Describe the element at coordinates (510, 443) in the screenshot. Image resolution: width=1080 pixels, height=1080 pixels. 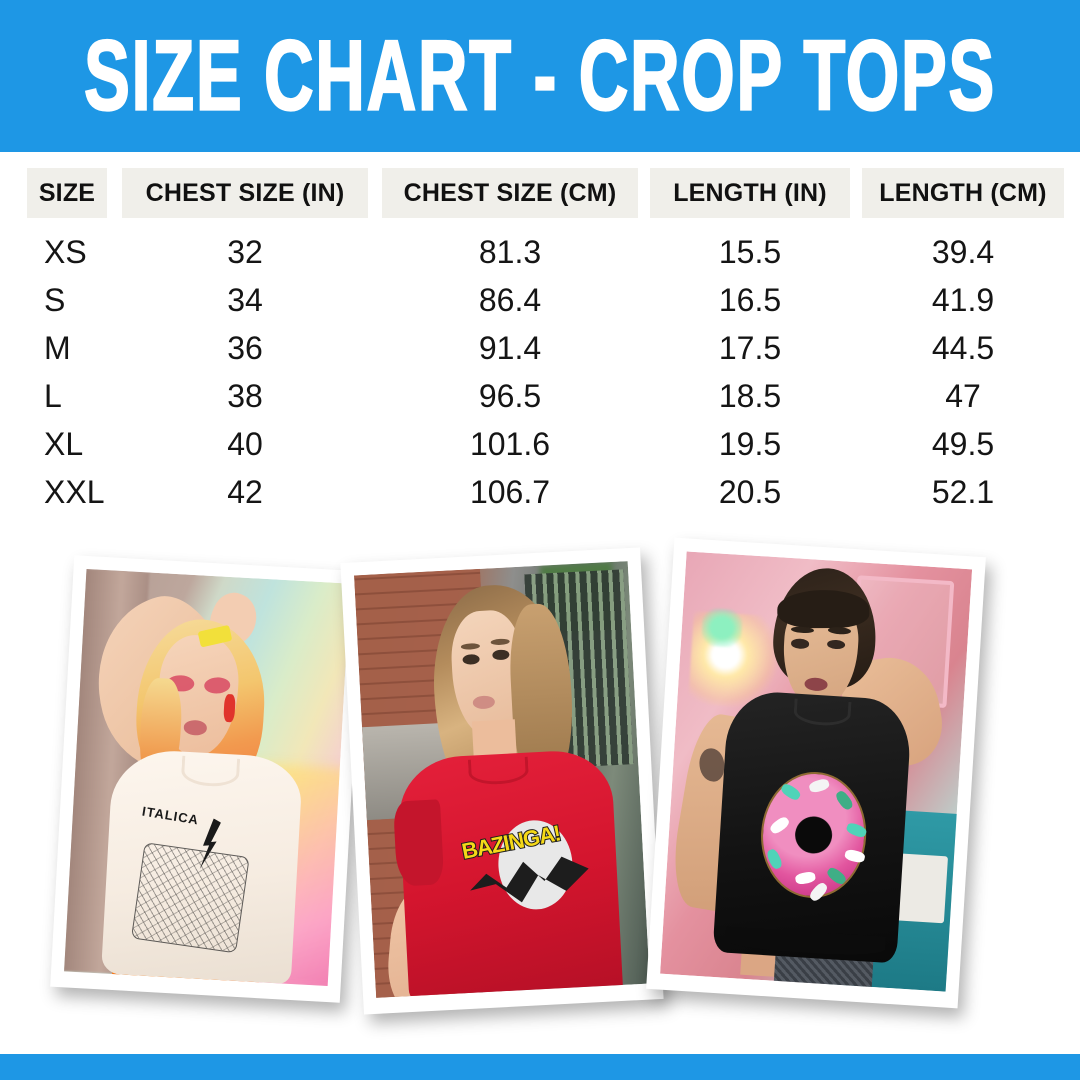
I see `cell-chest-cm: 101.6` at that location.